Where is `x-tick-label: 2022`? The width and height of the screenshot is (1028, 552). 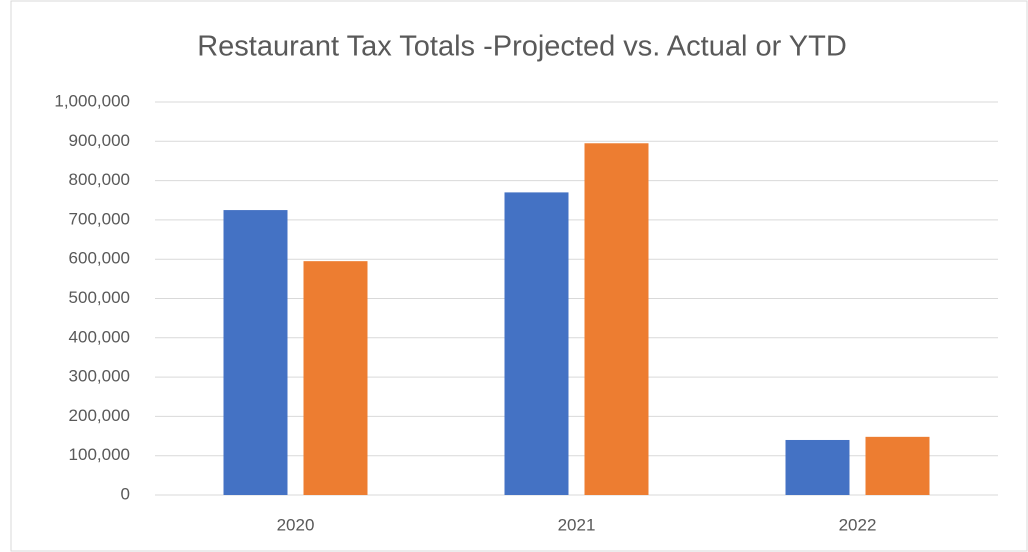
x-tick-label: 2022 is located at coordinates (858, 524).